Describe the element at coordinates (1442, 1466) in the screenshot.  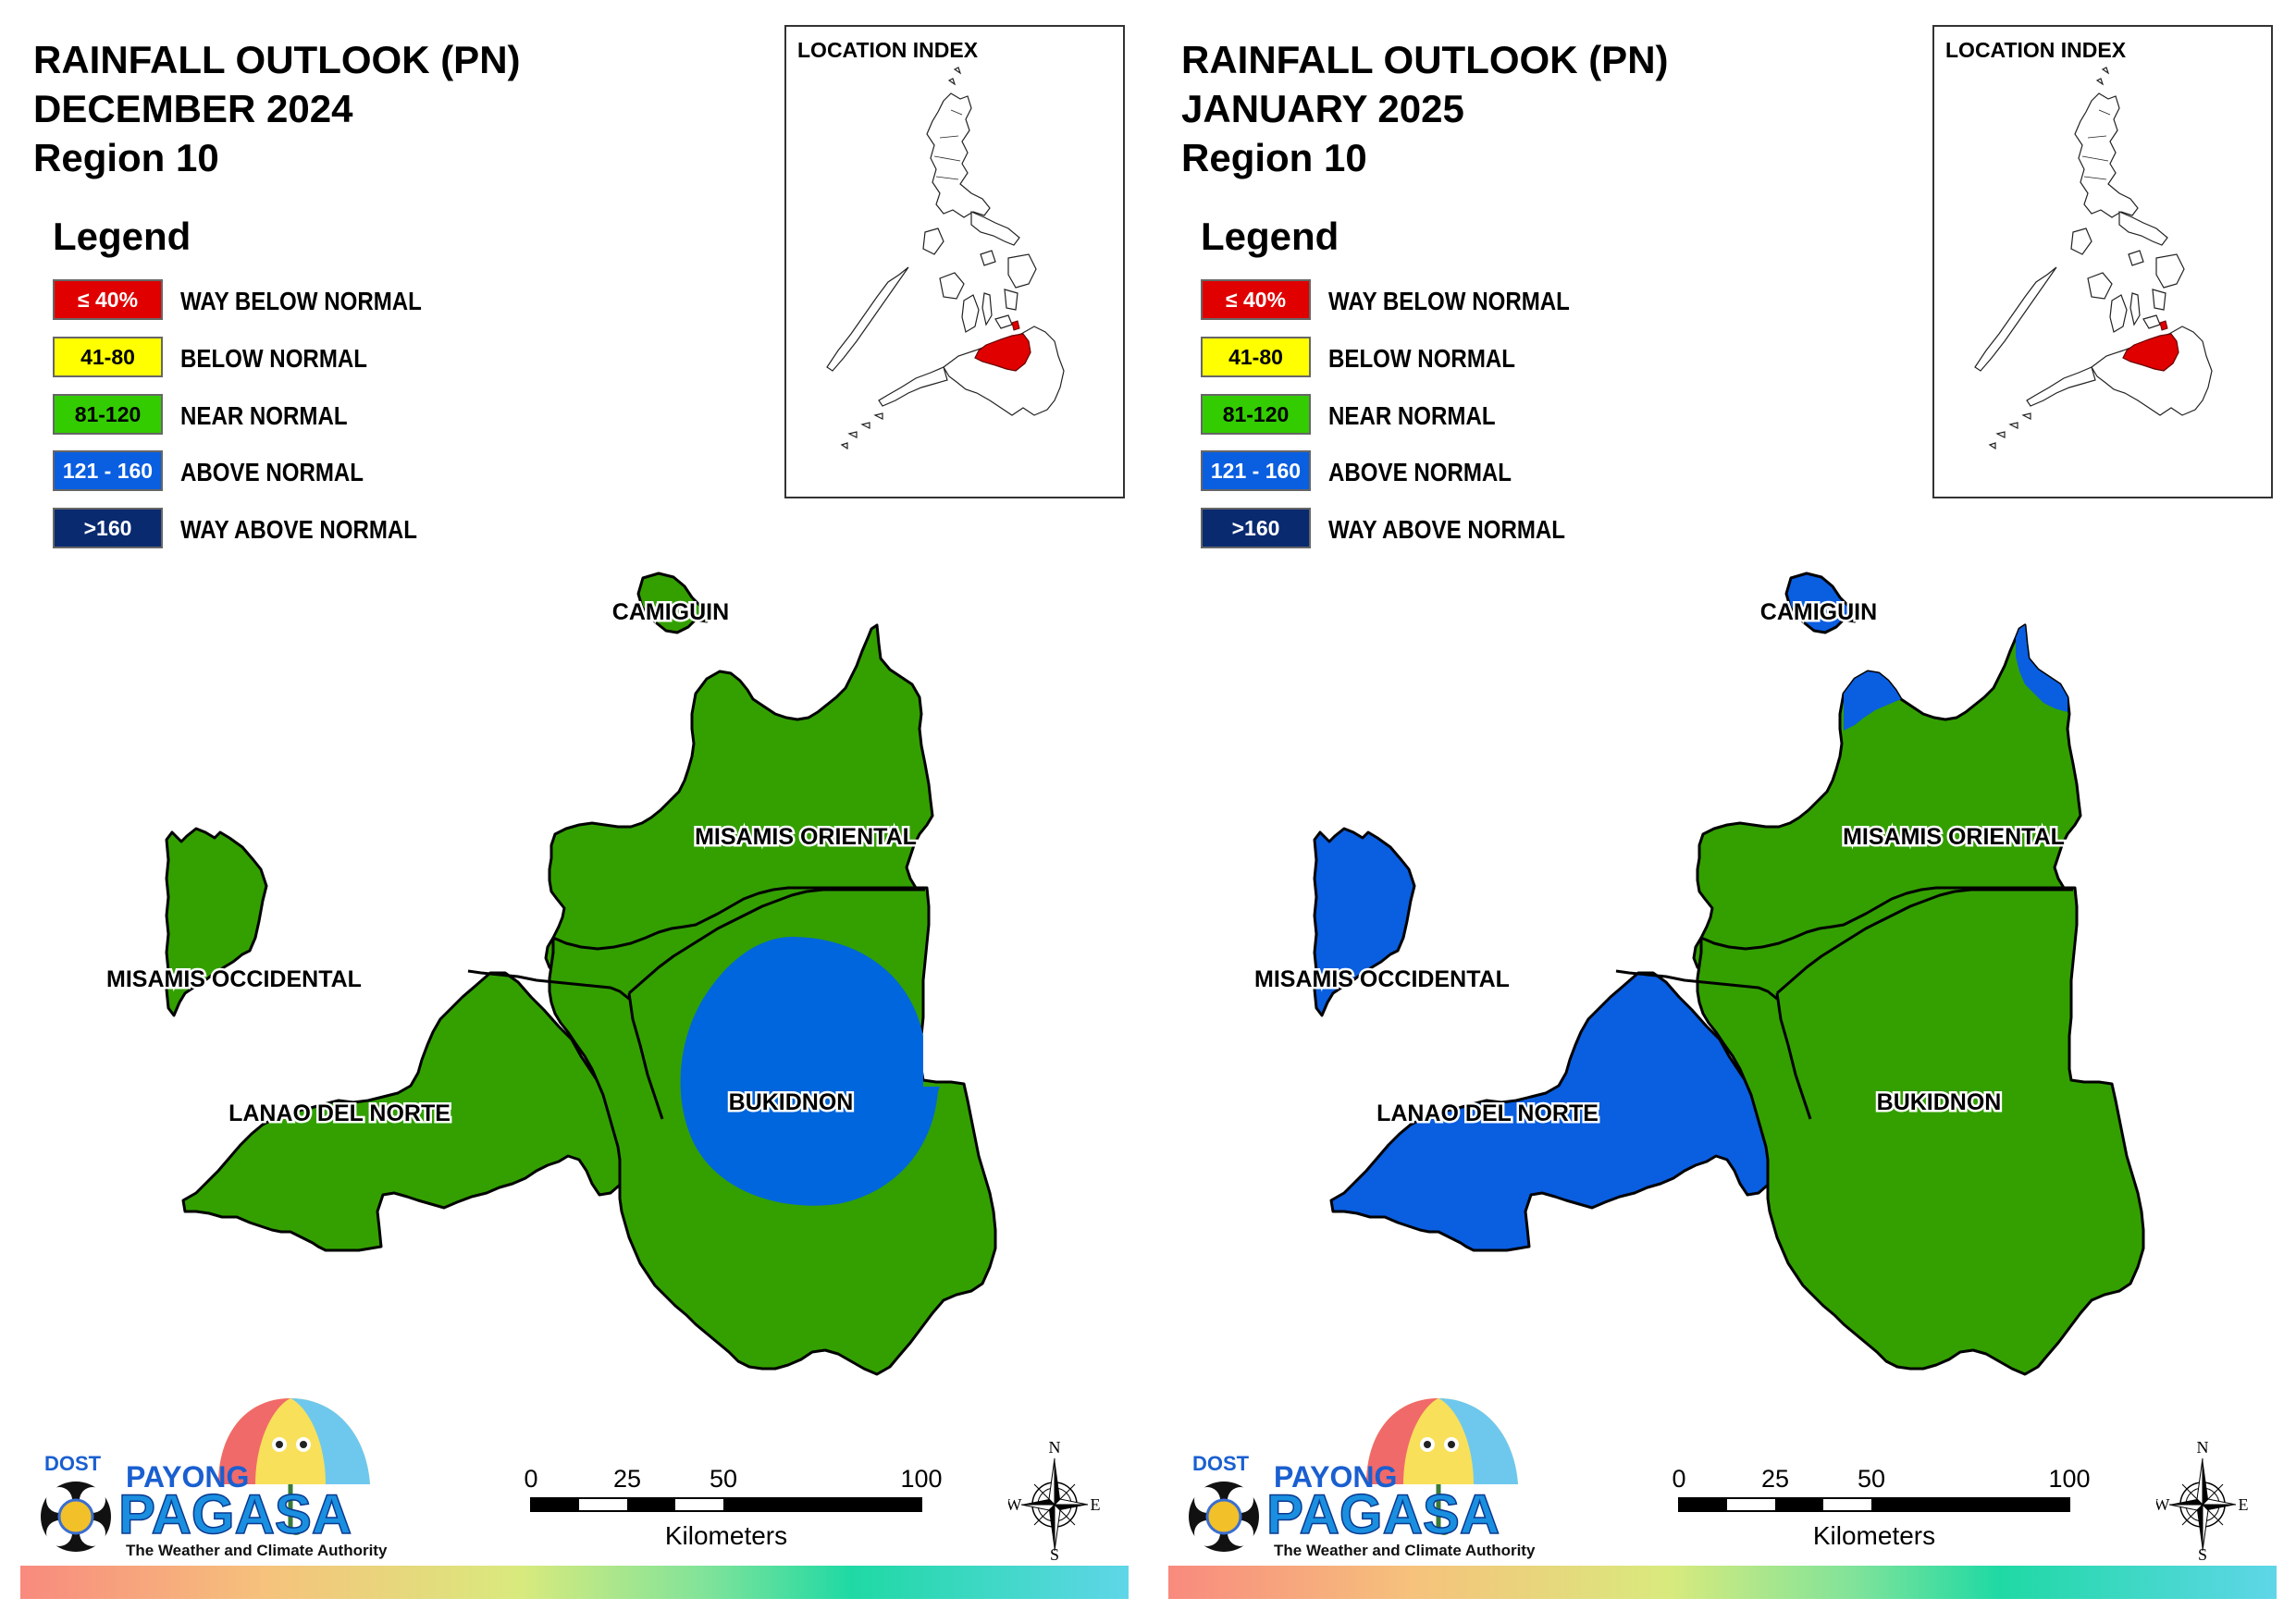
I see `umbrella-icon` at that location.